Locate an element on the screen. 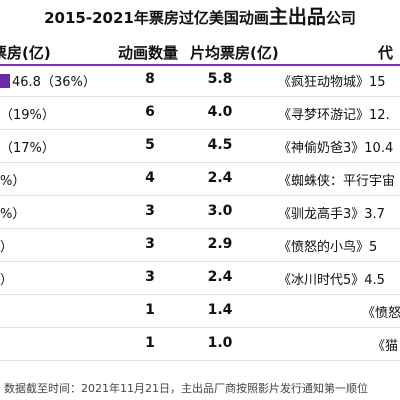  share-value: （19%） is located at coordinates (27, 115).